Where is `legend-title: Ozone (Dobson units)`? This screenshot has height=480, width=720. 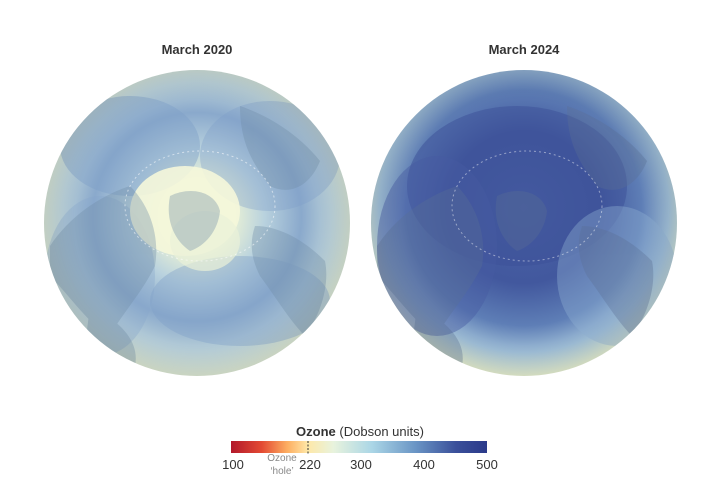
legend-title: Ozone (Dobson units) is located at coordinates (360, 431).